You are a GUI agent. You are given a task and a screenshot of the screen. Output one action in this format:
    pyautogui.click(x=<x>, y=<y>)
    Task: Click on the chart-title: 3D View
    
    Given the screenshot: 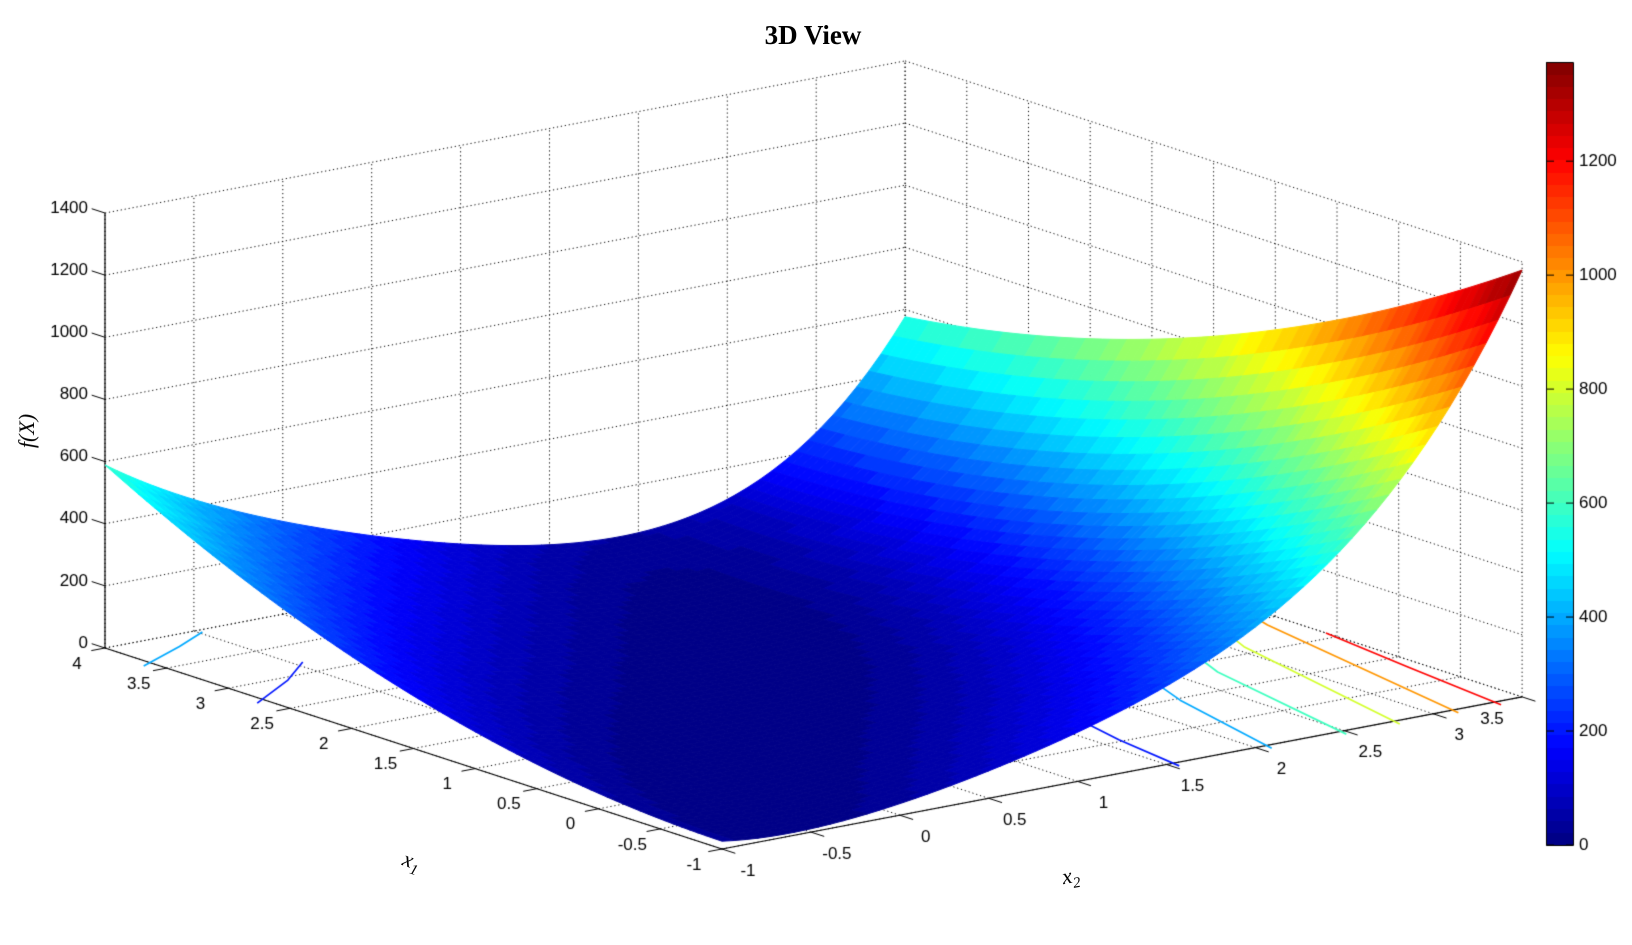 What is the action you would take?
    pyautogui.click(x=813, y=35)
    